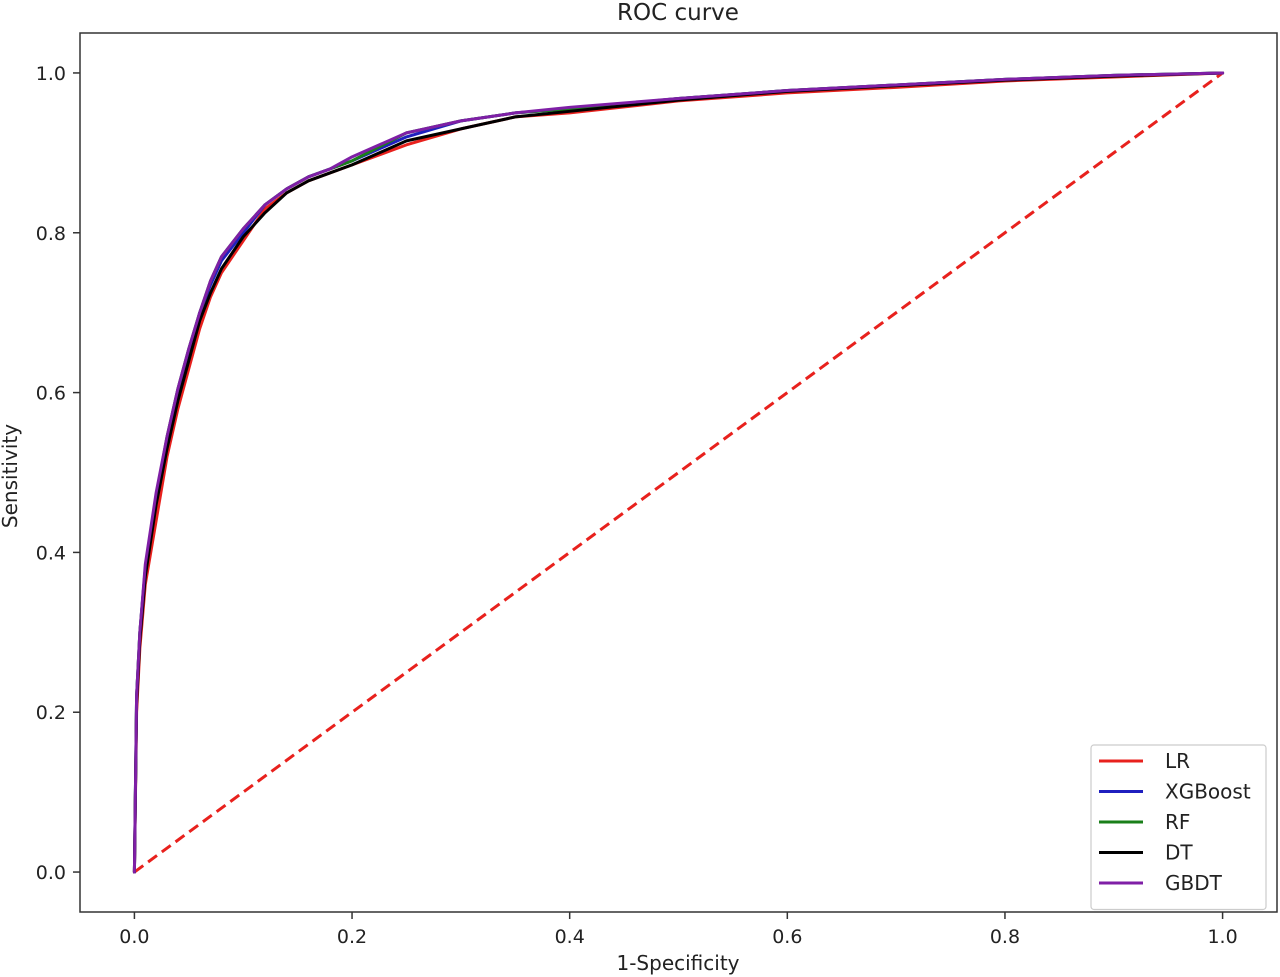 This screenshot has width=1280, height=977. What do you see at coordinates (1179, 853) in the screenshot?
I see `legend-label-dt: DT` at bounding box center [1179, 853].